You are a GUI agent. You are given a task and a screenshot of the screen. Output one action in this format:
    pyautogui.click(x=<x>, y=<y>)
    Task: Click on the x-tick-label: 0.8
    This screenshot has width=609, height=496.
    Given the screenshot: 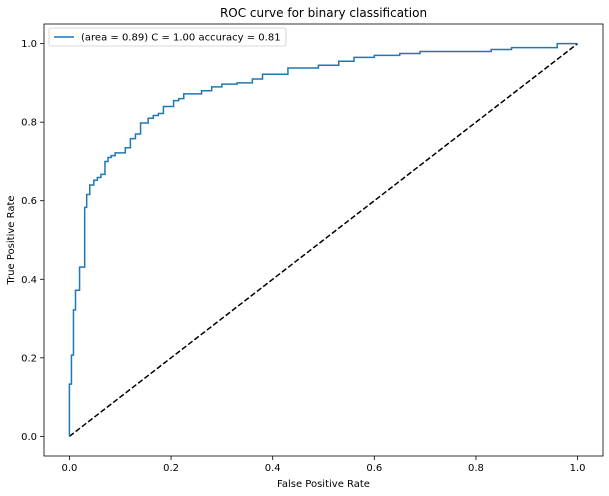 What is the action you would take?
    pyautogui.click(x=476, y=468)
    